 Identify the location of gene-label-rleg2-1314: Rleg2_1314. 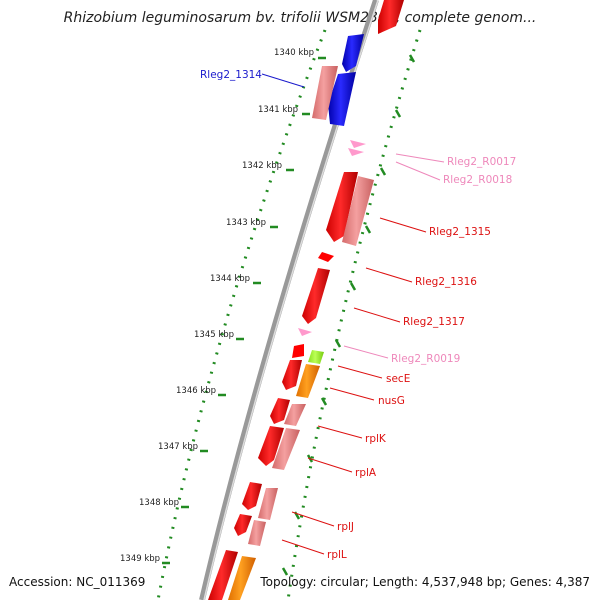
(231, 75).